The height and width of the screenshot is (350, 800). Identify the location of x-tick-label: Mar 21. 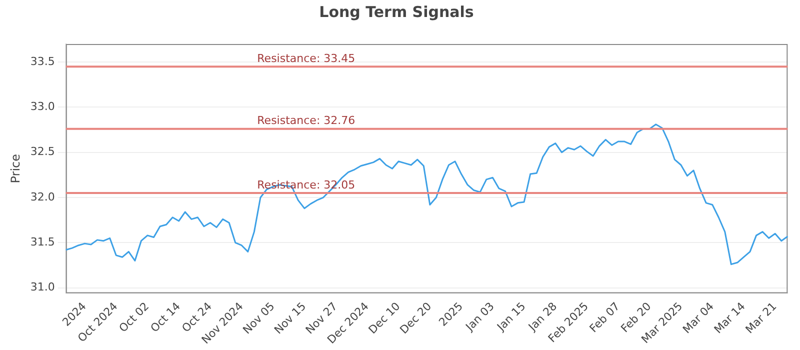
(761, 318).